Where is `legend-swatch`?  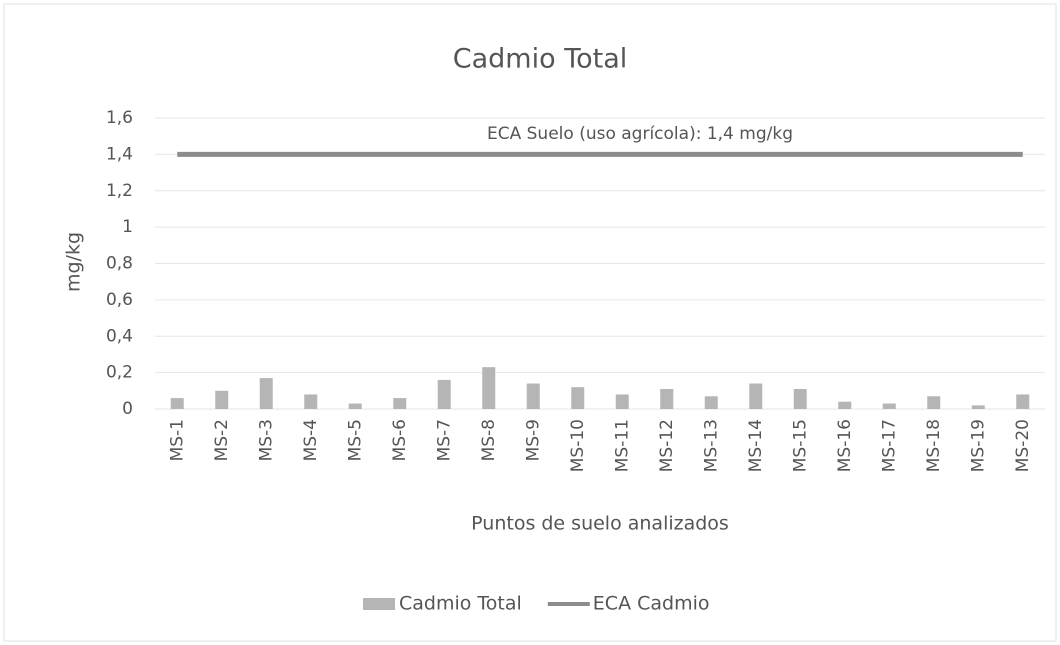 legend-swatch is located at coordinates (379, 604).